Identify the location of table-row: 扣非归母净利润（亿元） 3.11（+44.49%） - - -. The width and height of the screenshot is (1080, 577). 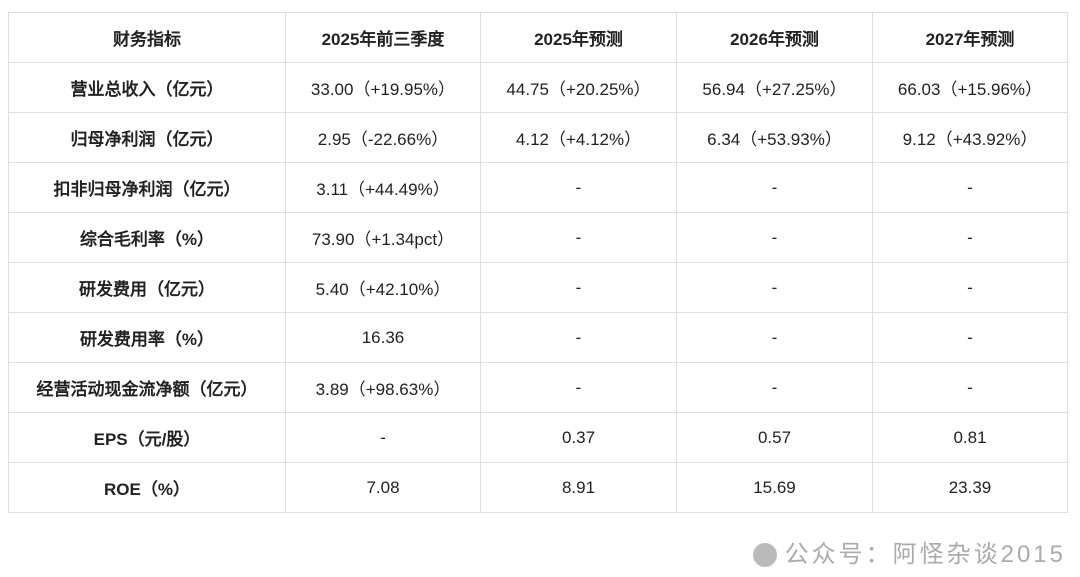
(538, 187).